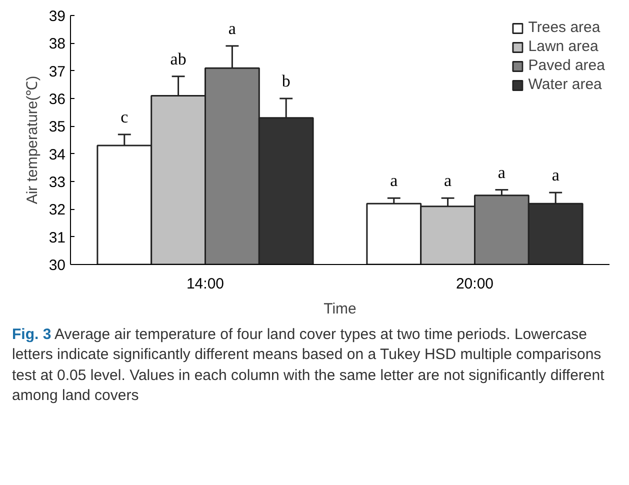  Describe the element at coordinates (565, 84) in the screenshot. I see `legend-label: Water area` at that location.